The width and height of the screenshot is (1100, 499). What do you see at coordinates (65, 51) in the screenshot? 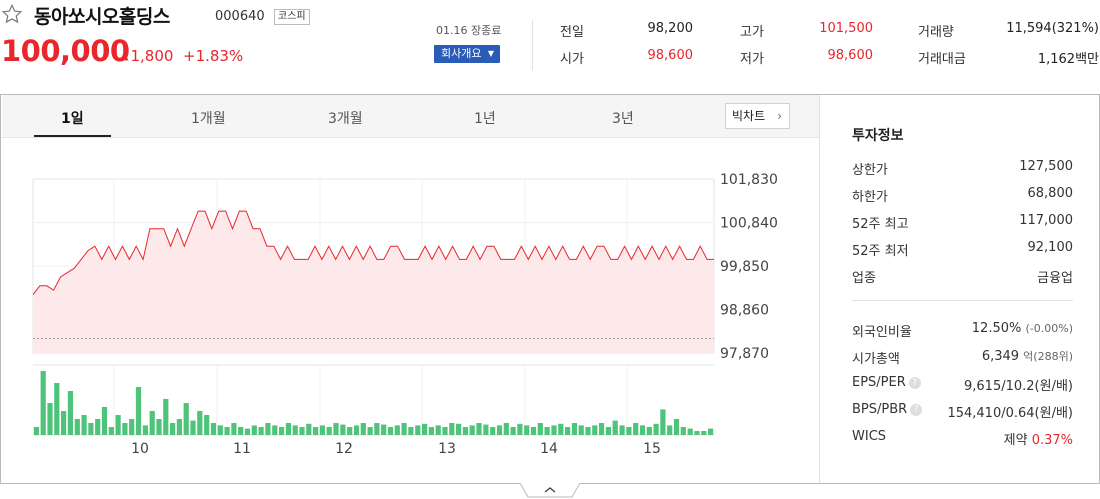
I see `current-price: 100,000` at bounding box center [65, 51].